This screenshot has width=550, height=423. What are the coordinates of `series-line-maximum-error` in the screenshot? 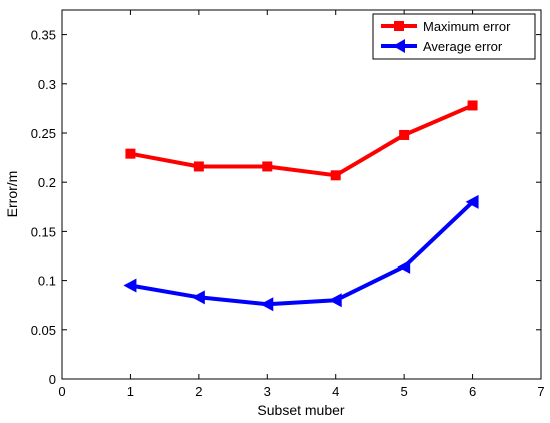 It's located at (302, 140).